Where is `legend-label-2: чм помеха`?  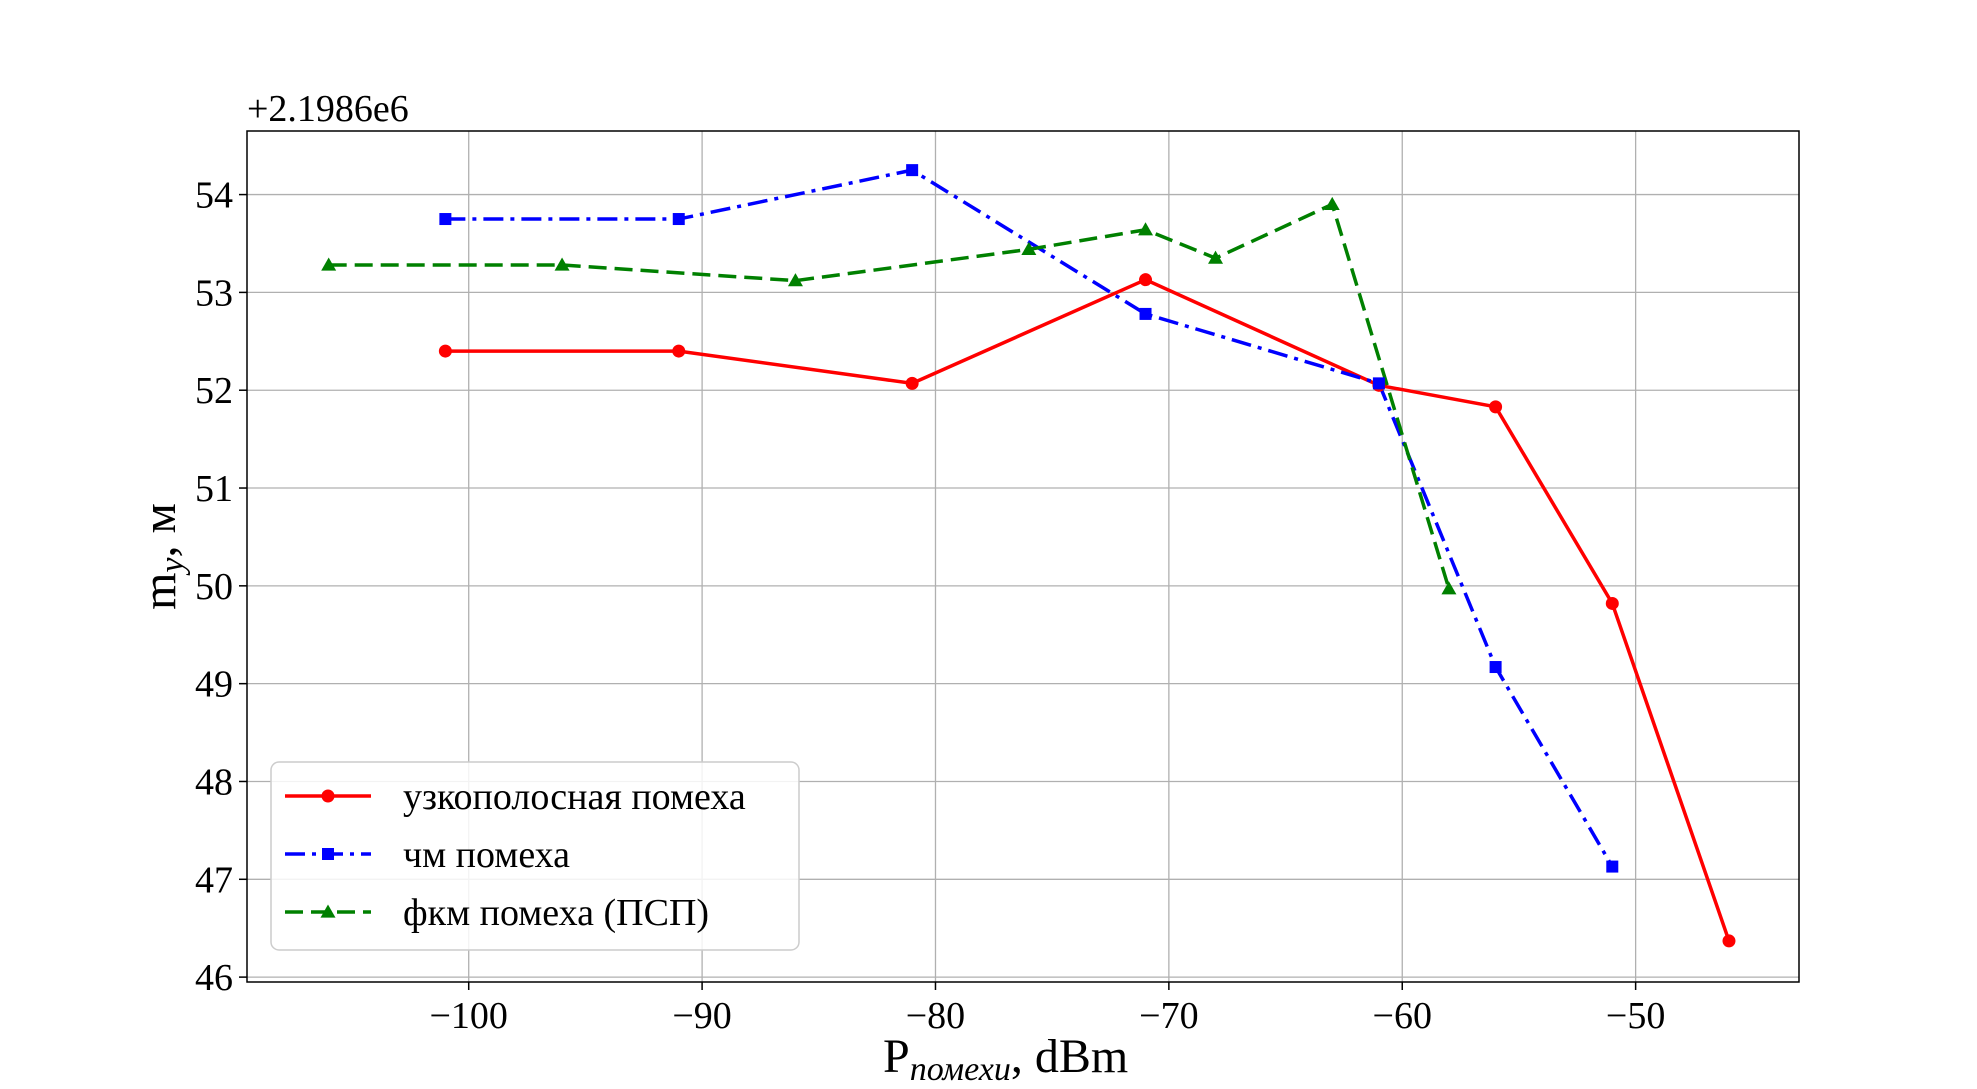
legend-label-2: чм помеха is located at coordinates (486, 855).